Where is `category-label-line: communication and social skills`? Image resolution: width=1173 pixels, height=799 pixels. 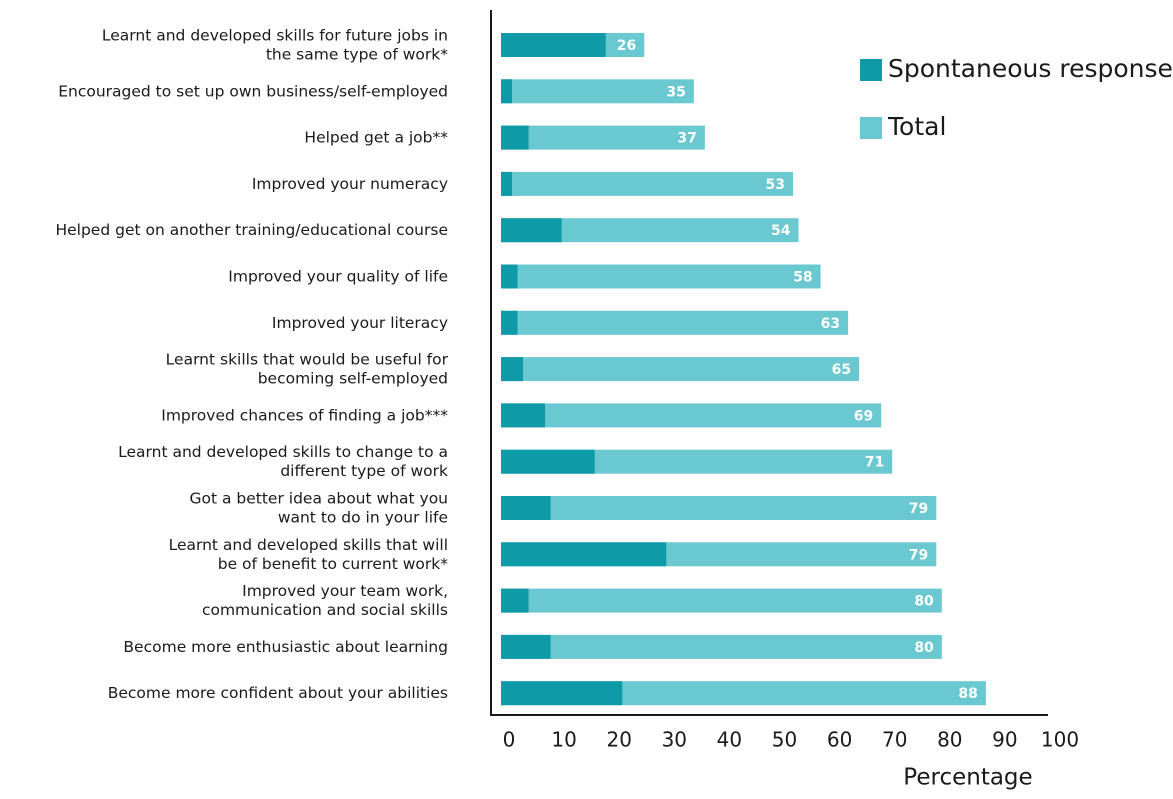 category-label-line: communication and social skills is located at coordinates (325, 610).